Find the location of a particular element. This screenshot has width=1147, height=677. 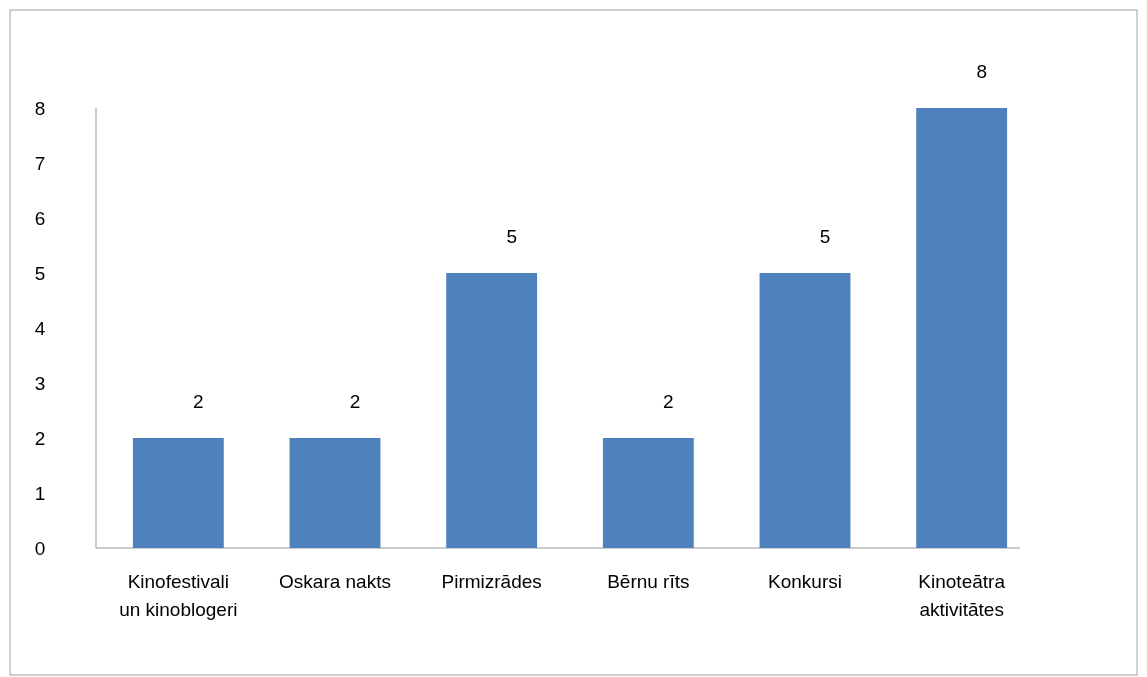

x-tick-label: Kinofestivali un kinoblogeri is located at coordinates (178, 595).